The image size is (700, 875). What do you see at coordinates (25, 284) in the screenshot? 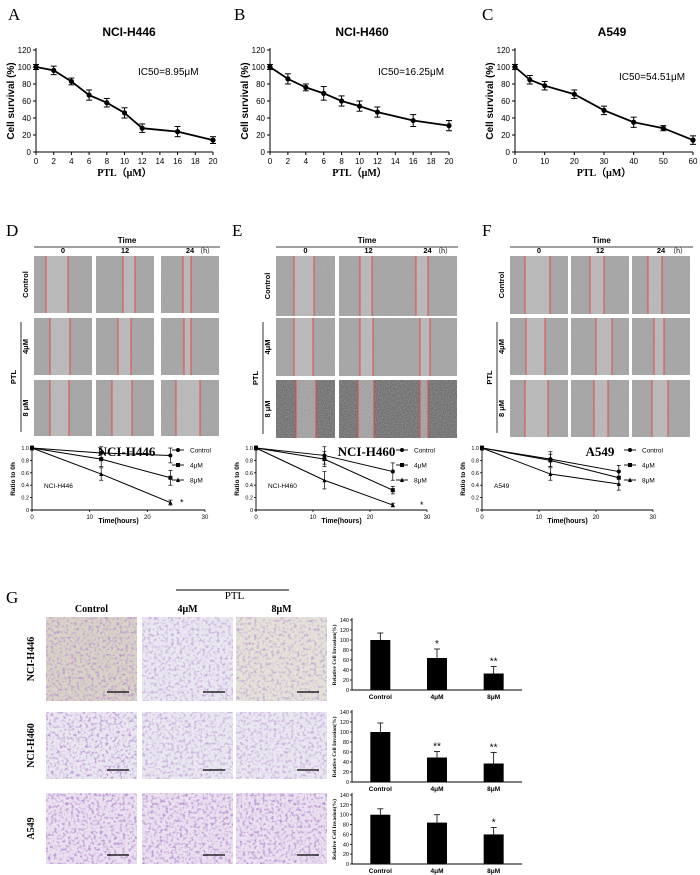
I see `row-label-control: Control` at bounding box center [25, 284].